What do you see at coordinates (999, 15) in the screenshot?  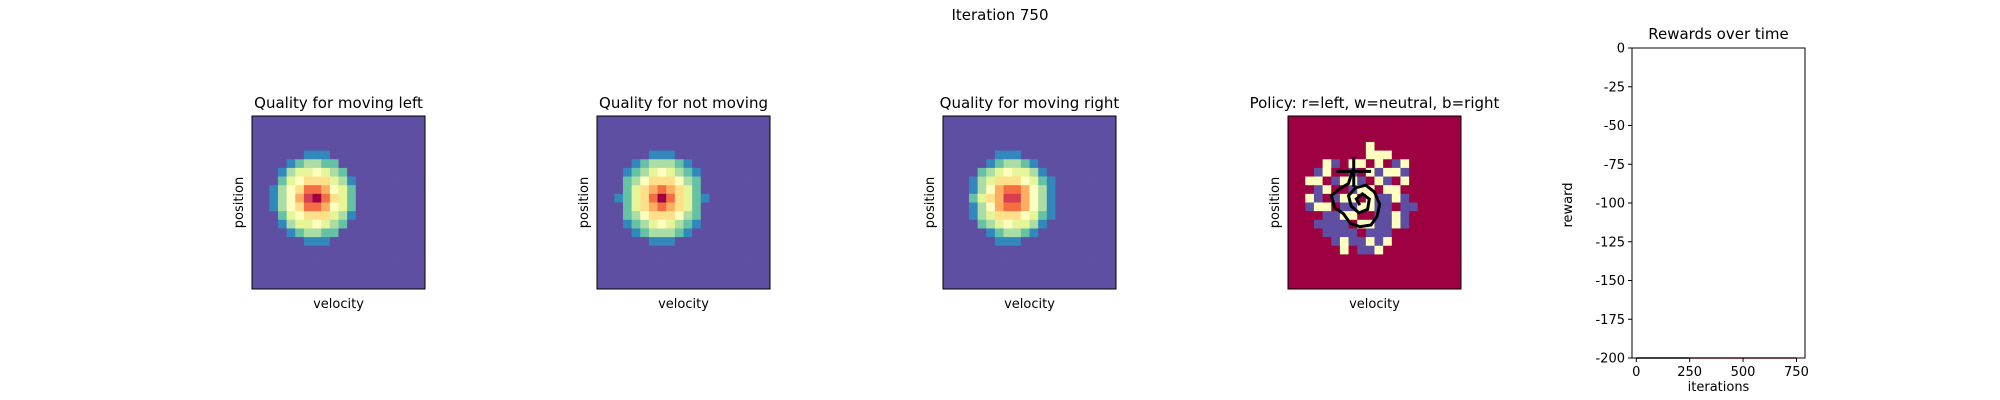 I see `figure-title: Iteration 750` at bounding box center [999, 15].